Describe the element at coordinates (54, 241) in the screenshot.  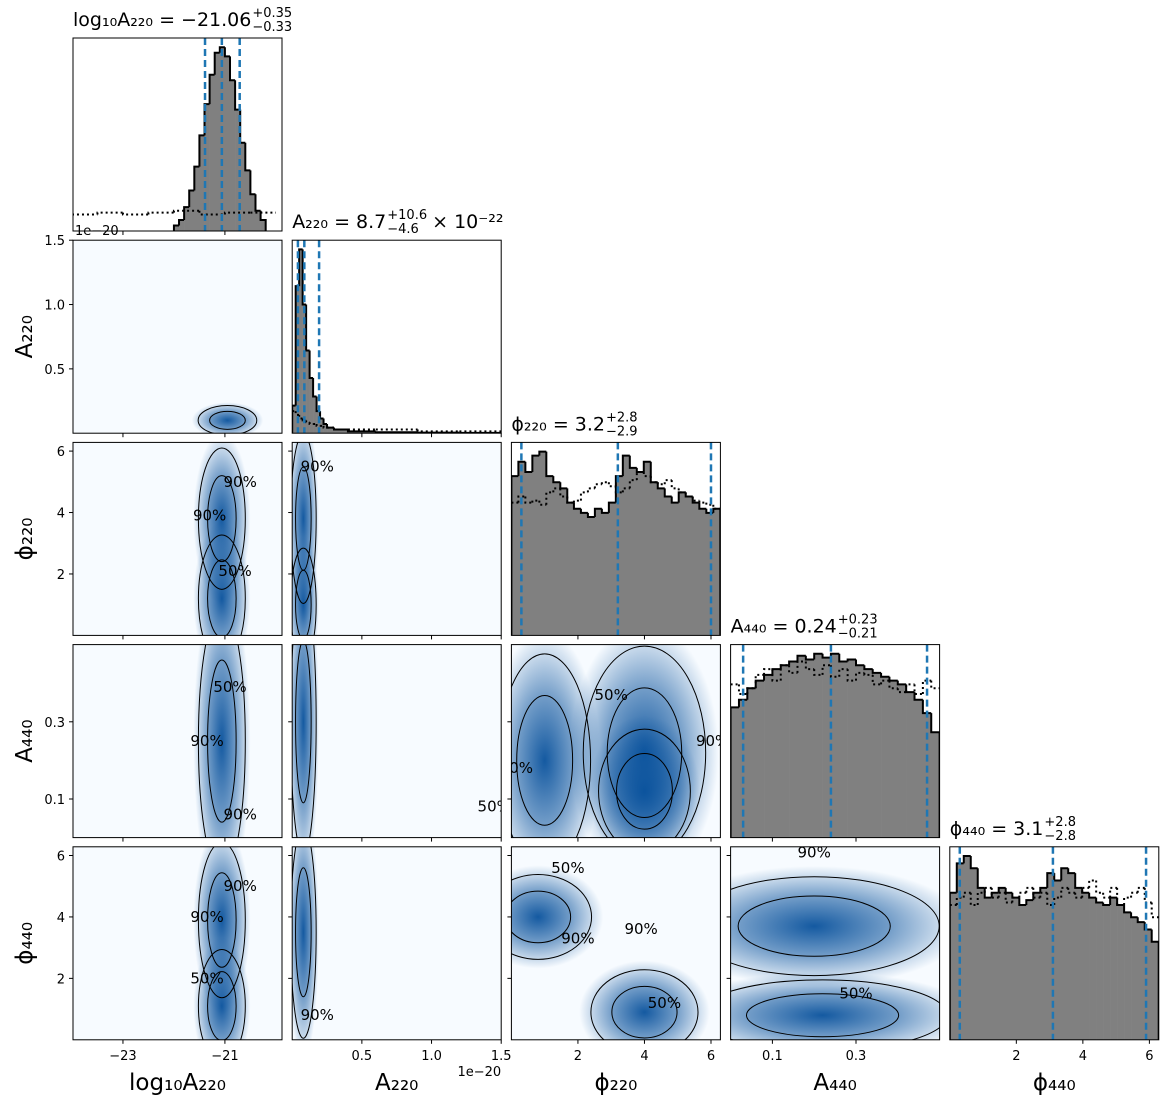
I see `y-tick-label: 1.5` at that location.